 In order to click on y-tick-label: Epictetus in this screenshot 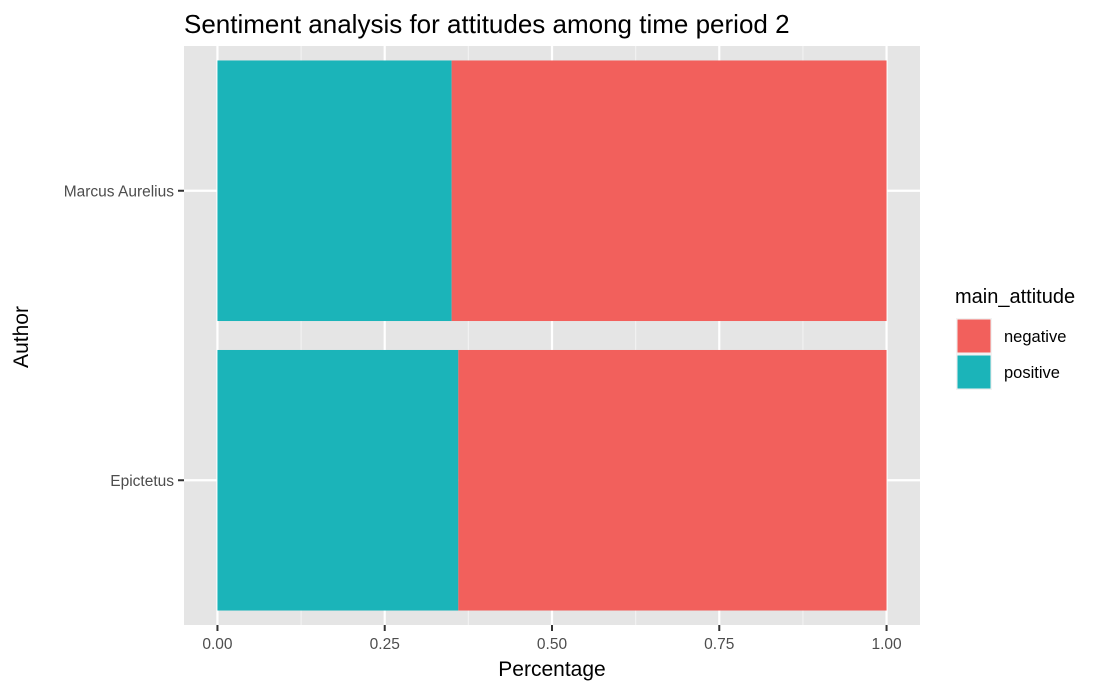, I will do `click(142, 481)`.